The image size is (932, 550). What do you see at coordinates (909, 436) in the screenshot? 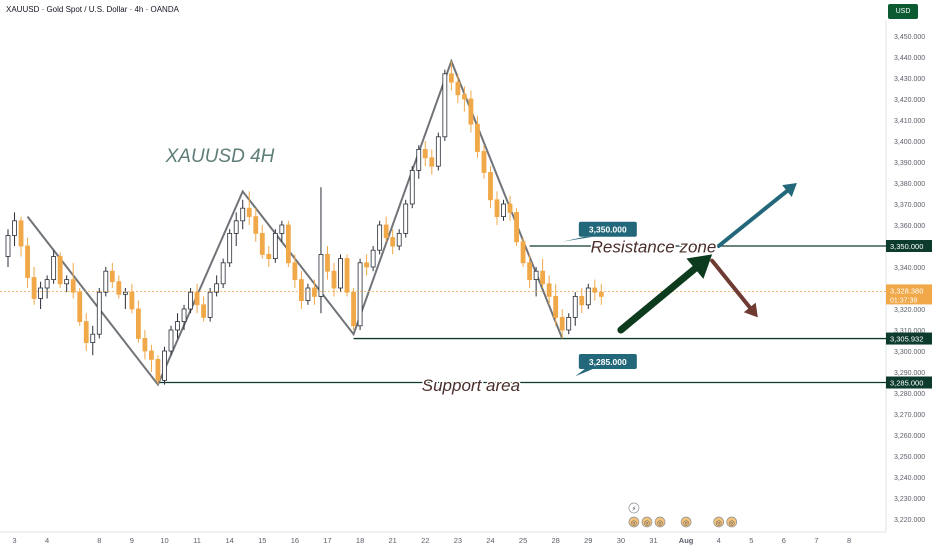
I see `y-tick-label: 3,260.000` at bounding box center [909, 436].